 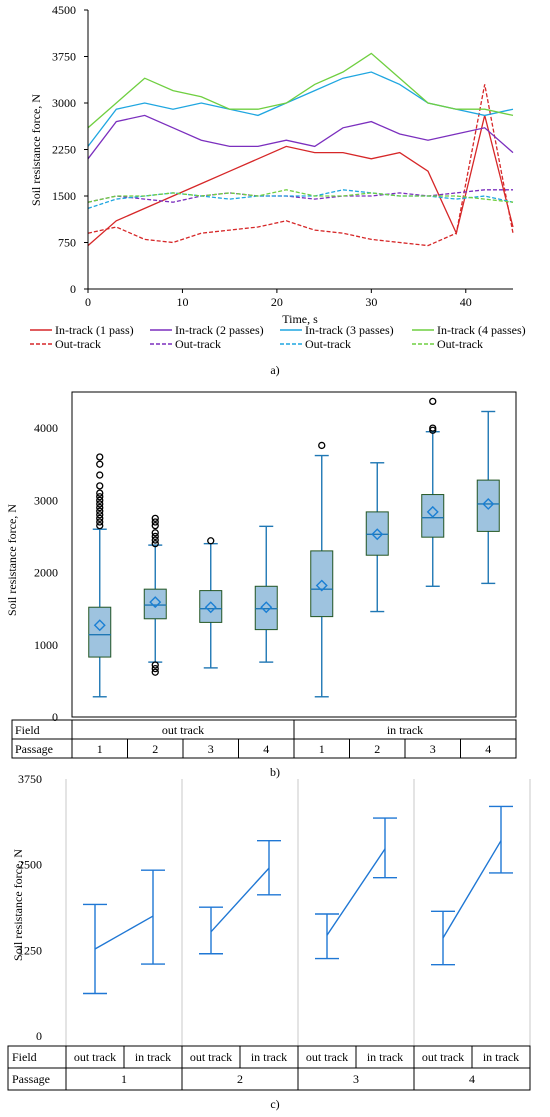 What do you see at coordinates (356, 1079) in the screenshot?
I see `table-group-cell: 3` at bounding box center [356, 1079].